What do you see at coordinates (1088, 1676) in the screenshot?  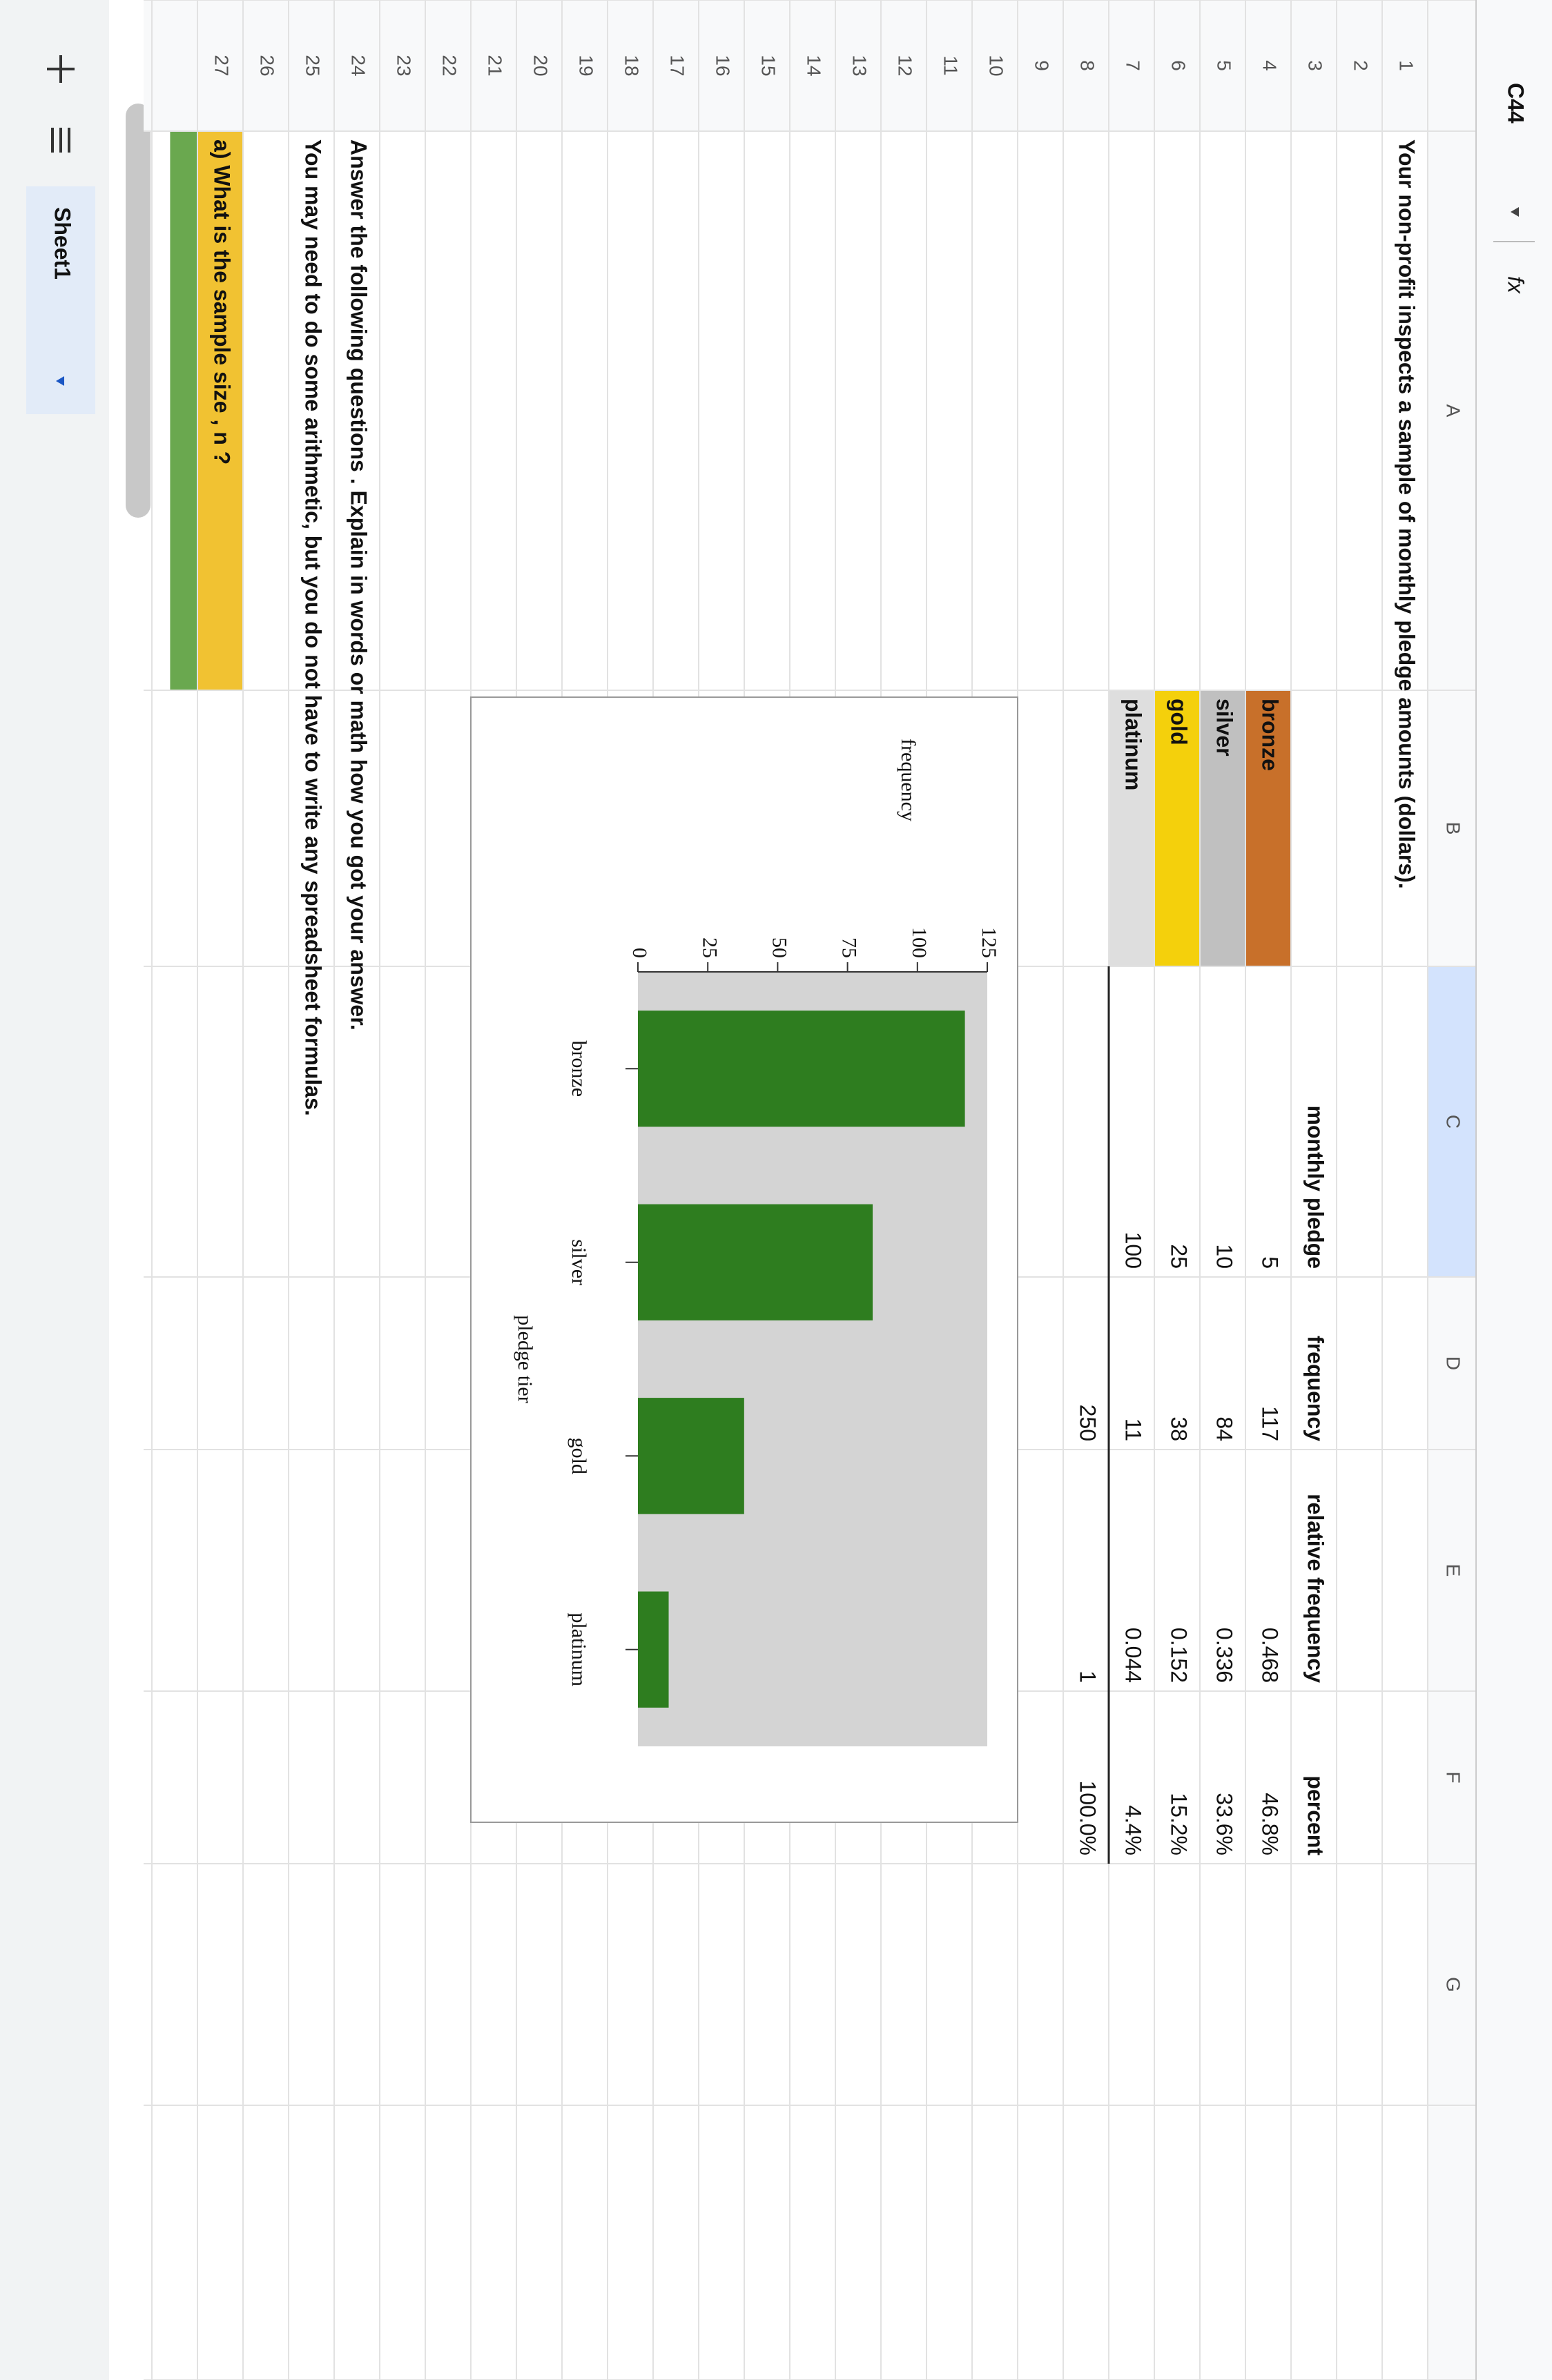 I see `total-cell: 1` at bounding box center [1088, 1676].